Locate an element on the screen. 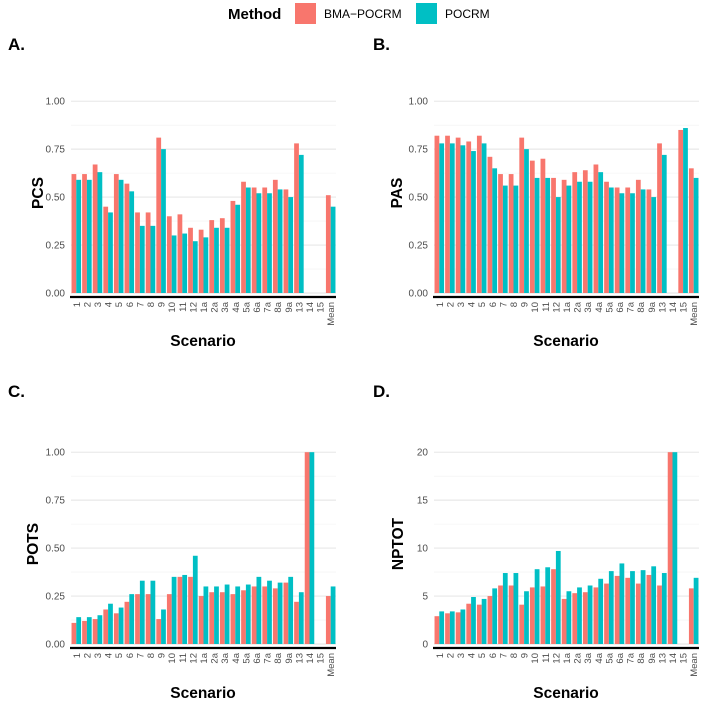 The height and width of the screenshot is (727, 727). y-tick-label-c: 0.50 is located at coordinates (56, 549).